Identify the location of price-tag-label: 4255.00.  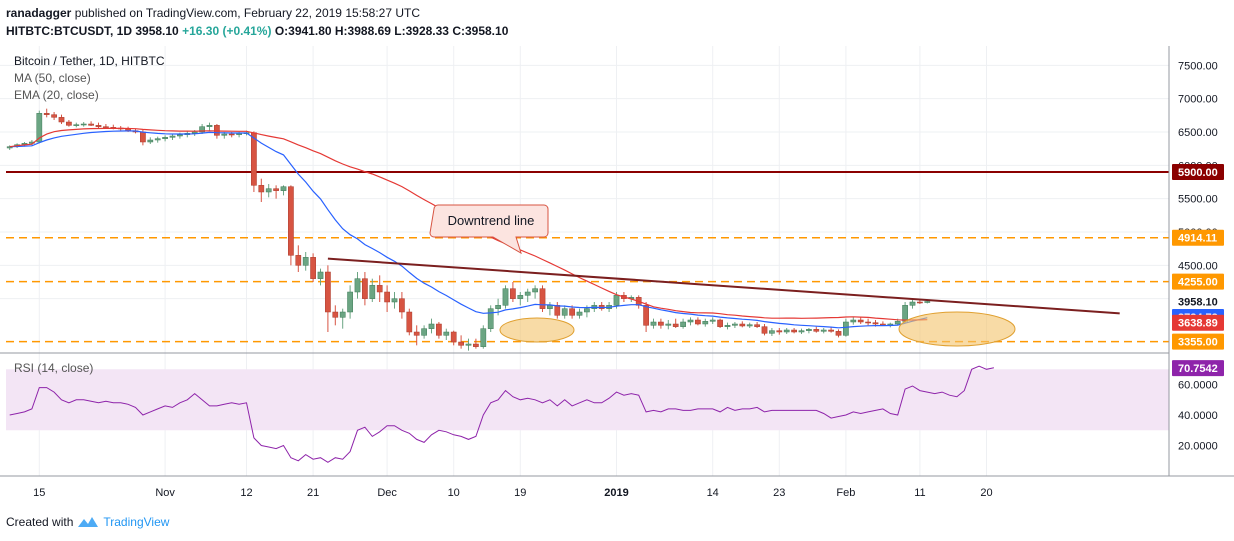
(1198, 283).